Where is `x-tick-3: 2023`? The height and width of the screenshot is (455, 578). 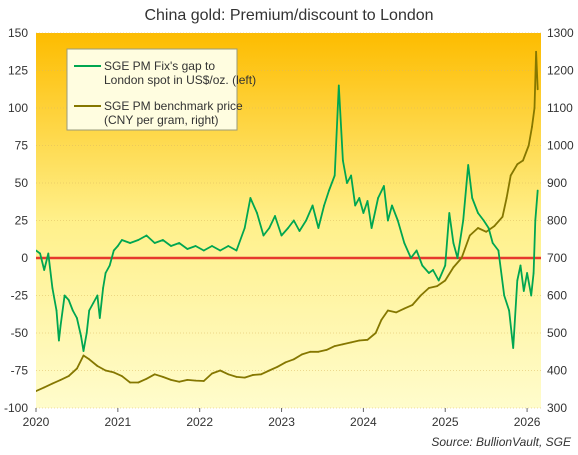 x-tick-3: 2023 is located at coordinates (281, 422).